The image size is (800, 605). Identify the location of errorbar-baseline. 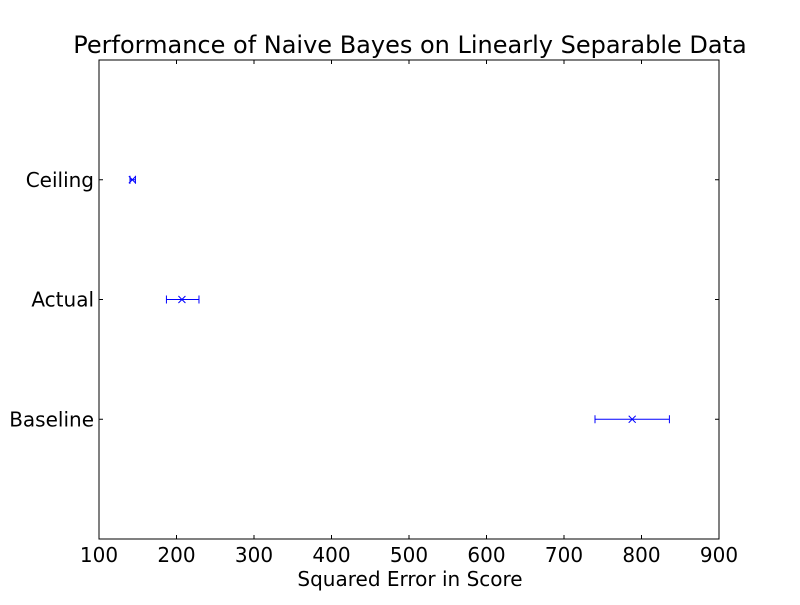
(632, 419).